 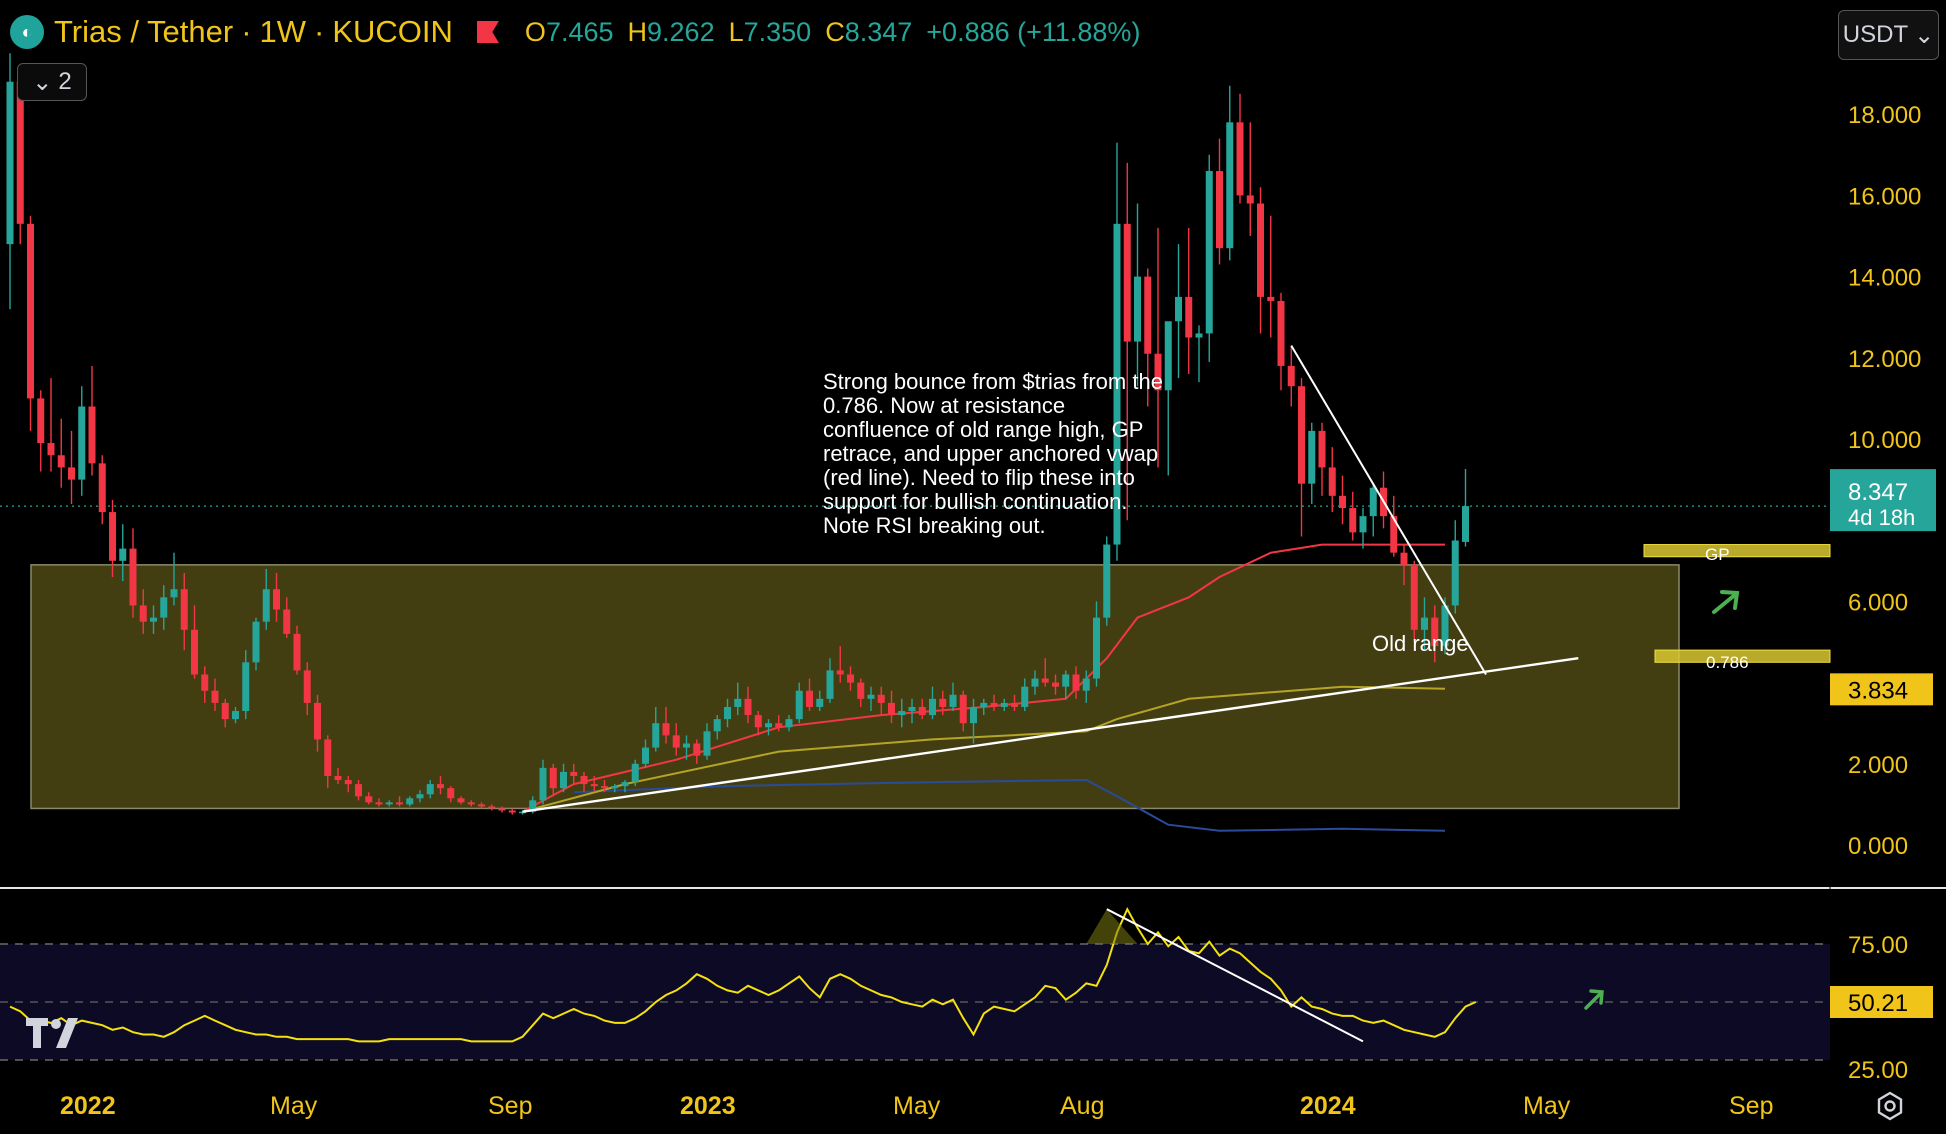 What do you see at coordinates (1890, 1106) in the screenshot?
I see `settings-gear-icon` at bounding box center [1890, 1106].